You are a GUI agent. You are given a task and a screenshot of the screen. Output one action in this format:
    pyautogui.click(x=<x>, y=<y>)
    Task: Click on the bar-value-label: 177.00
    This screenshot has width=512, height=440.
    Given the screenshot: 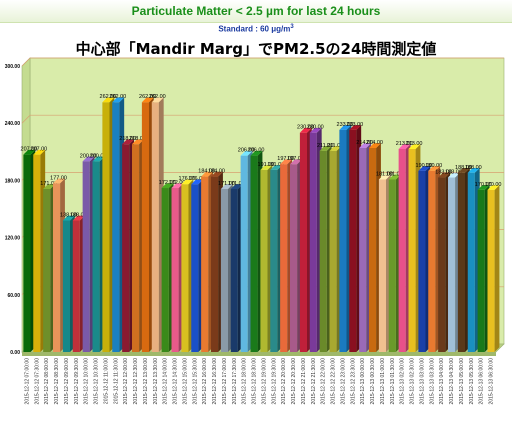 What is the action you would take?
    pyautogui.click(x=58, y=178)
    